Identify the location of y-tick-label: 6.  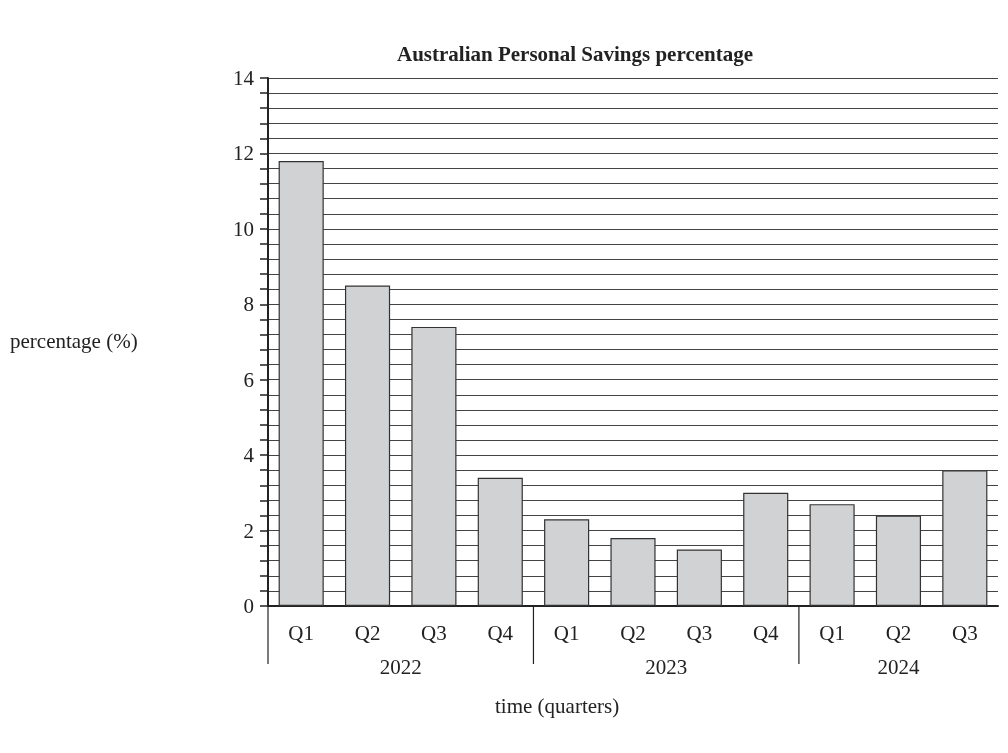
(248, 379).